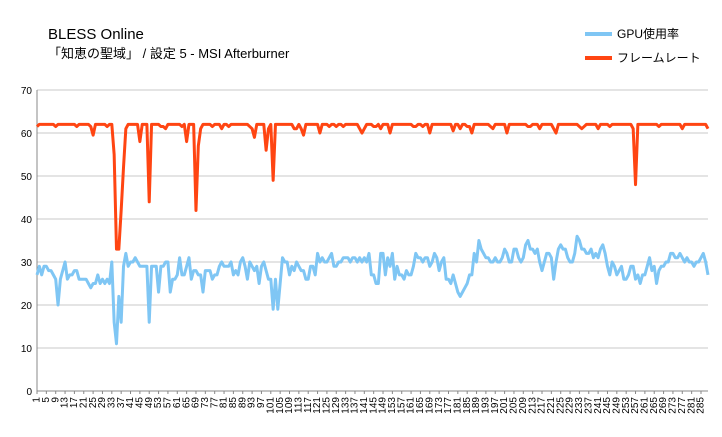  Describe the element at coordinates (177, 403) in the screenshot. I see `x-tick-label: 61` at that location.